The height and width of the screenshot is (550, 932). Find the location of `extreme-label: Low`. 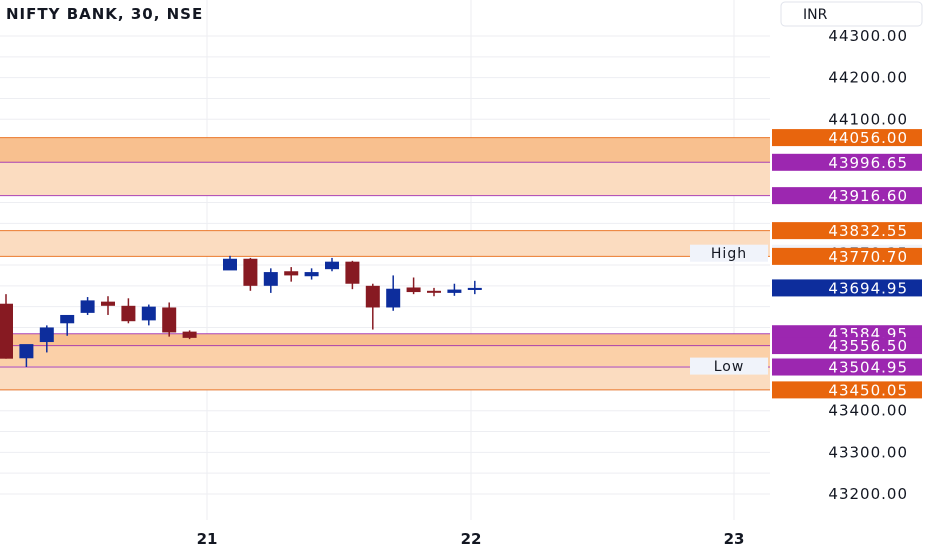

extreme-label: Low is located at coordinates (729, 367).